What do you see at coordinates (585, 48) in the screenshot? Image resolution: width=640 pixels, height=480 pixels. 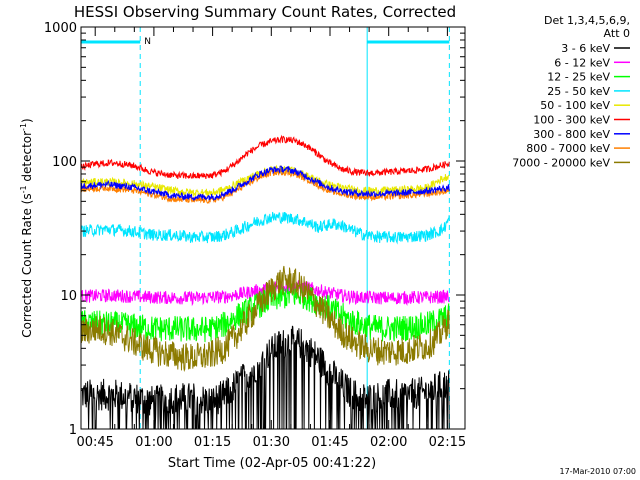 I see `legend-label: 3 - 6 keV` at bounding box center [585, 48].